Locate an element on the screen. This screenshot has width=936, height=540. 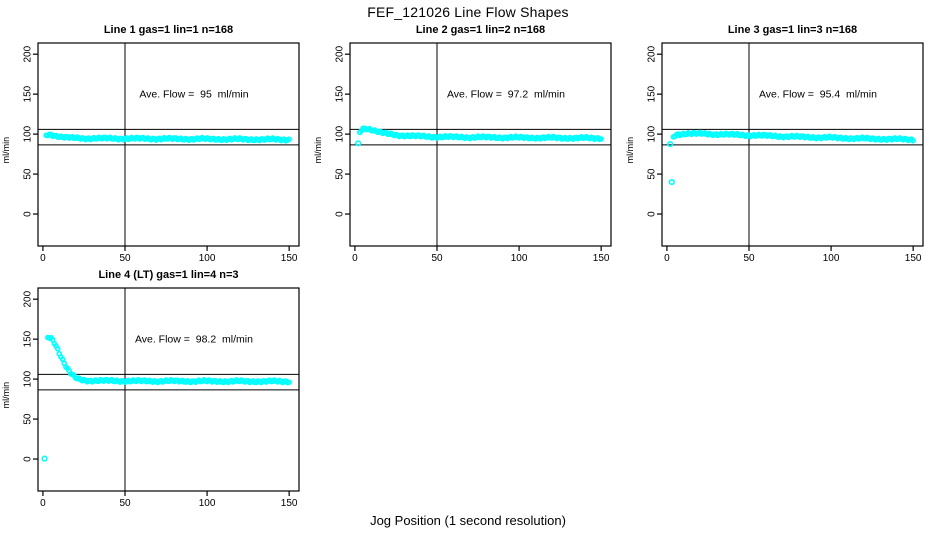
figure-title: FEF_121026 Line Flow Shapes is located at coordinates (468, 12).